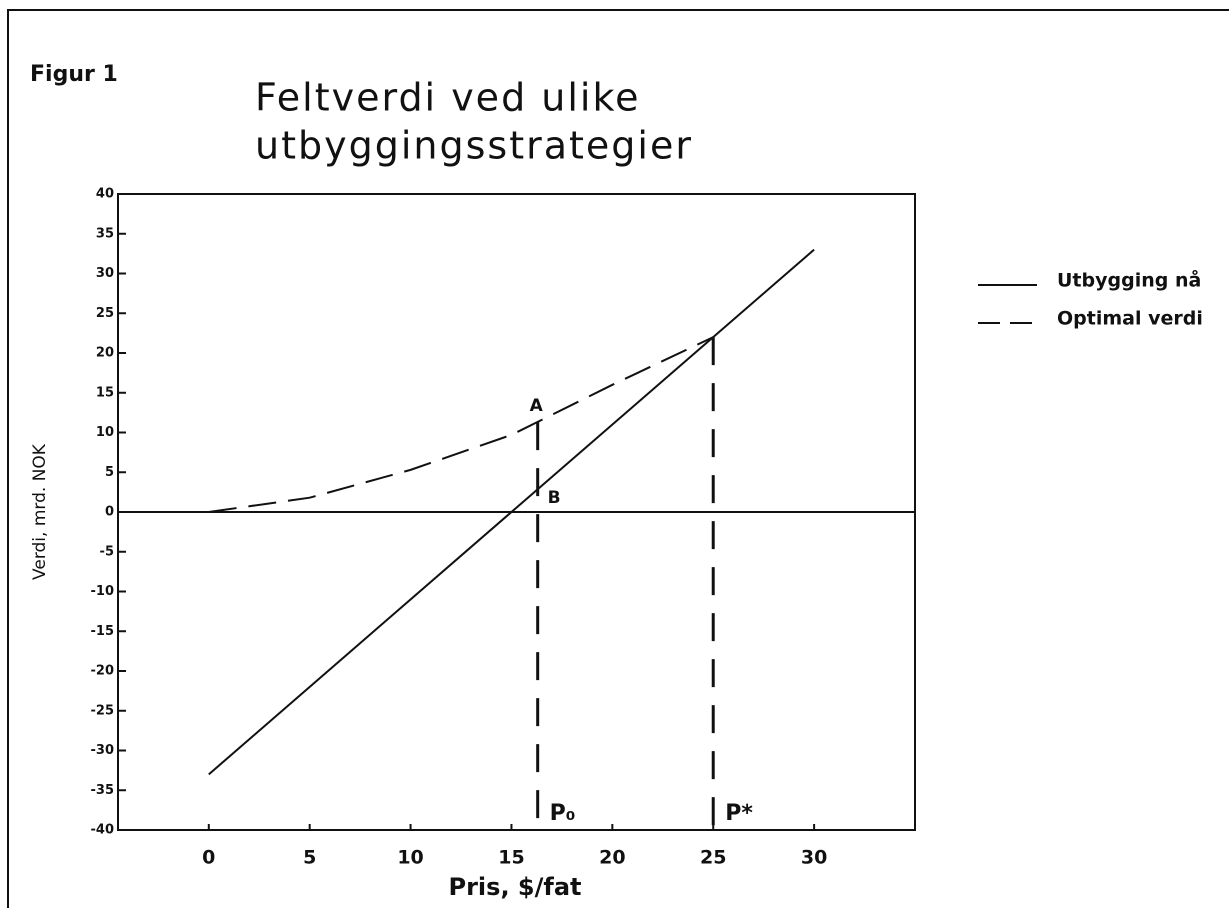  What do you see at coordinates (461, 424) in the screenshot?
I see `series-line` at bounding box center [461, 424].